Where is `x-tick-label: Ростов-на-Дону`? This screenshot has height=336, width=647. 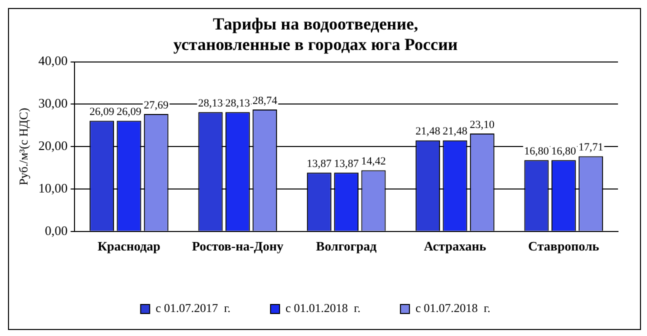 x-tick-label: Ростов-на-Дону is located at coordinates (238, 246).